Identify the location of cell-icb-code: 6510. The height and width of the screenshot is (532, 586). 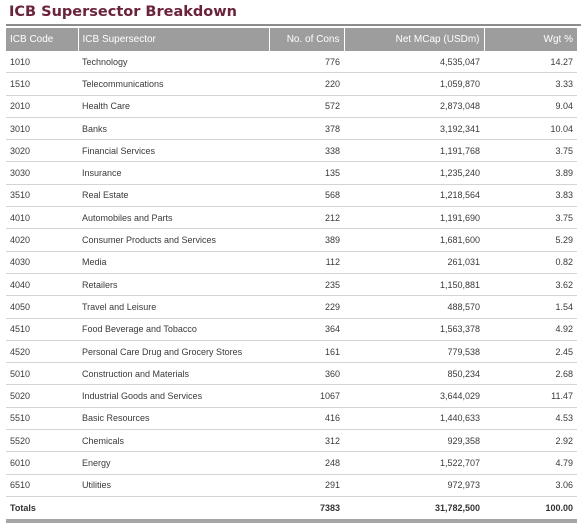
(42, 485).